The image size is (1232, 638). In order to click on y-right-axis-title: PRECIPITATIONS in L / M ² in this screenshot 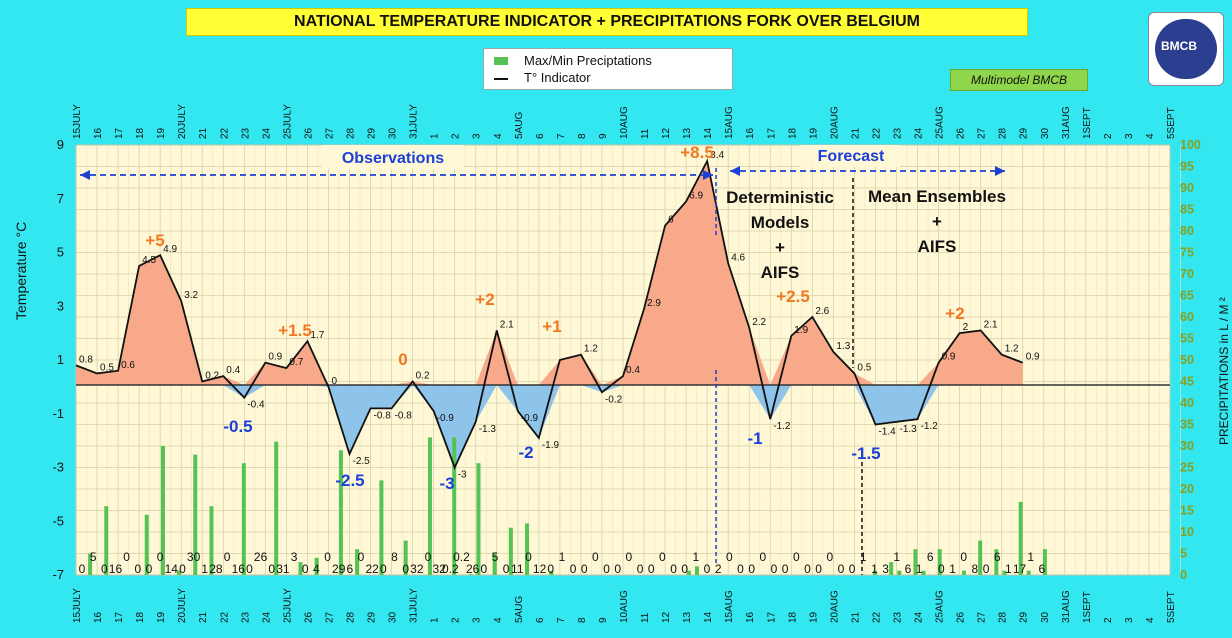, I will do `click(1224, 371)`.